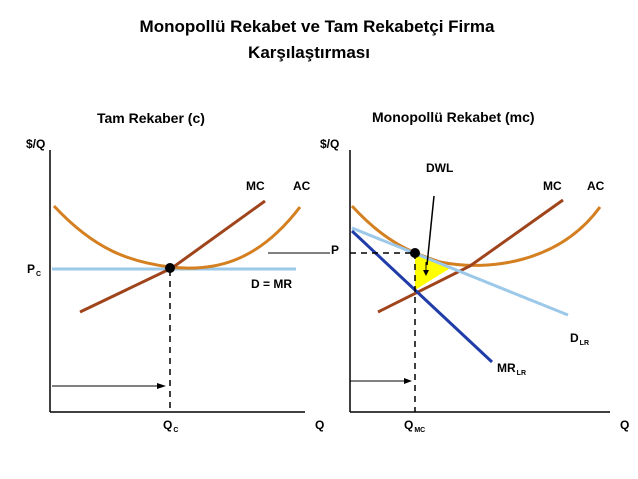 This screenshot has width=638, height=479. Describe the element at coordinates (330, 144) in the screenshot. I see `right-y-axis-label: $/Q` at that location.